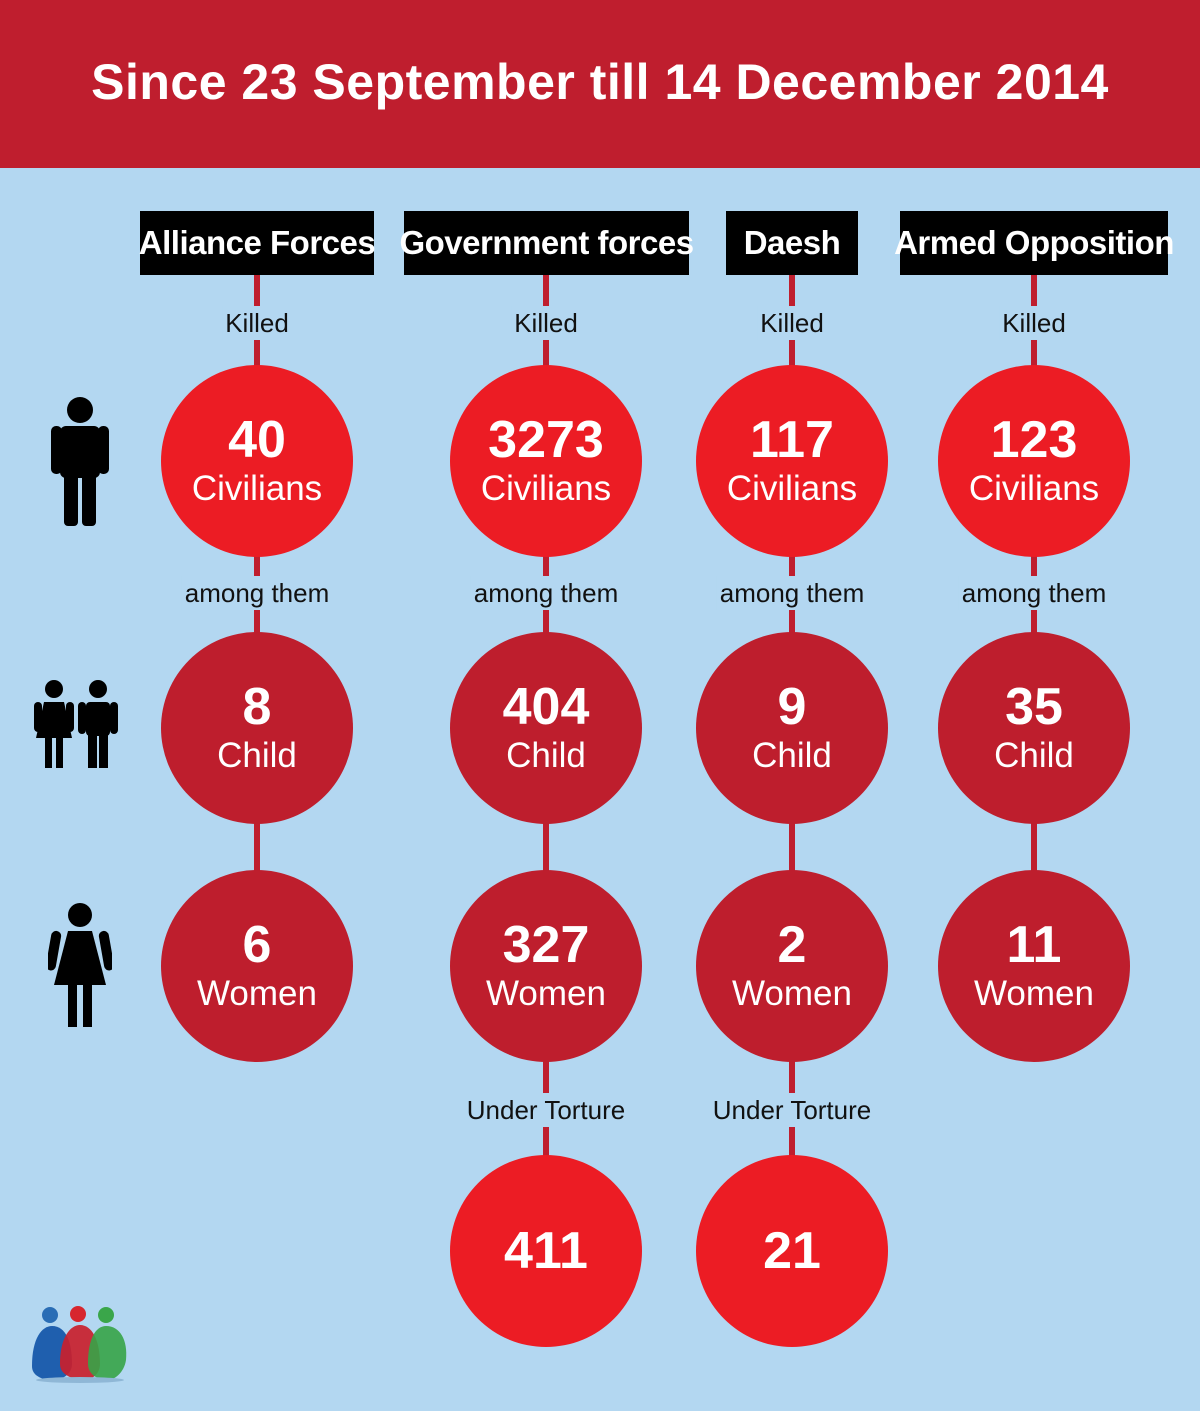 This screenshot has height=1411, width=1200. What do you see at coordinates (546, 1251) in the screenshot?
I see `torture-deaths-circle: 411` at bounding box center [546, 1251].